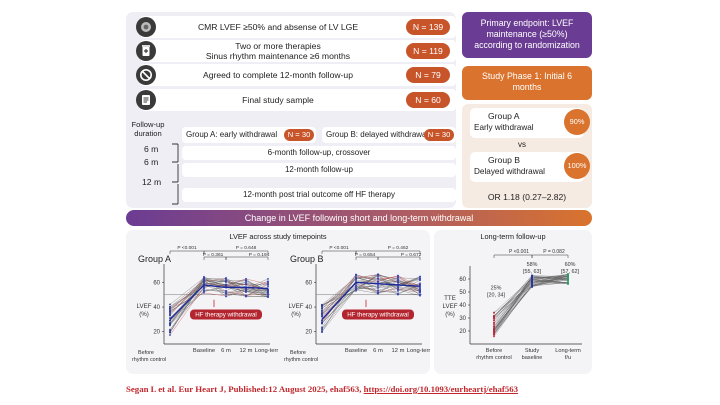  Describe the element at coordinates (428, 27) in the screenshot. I see `flow-row-n: N = 139` at that location.